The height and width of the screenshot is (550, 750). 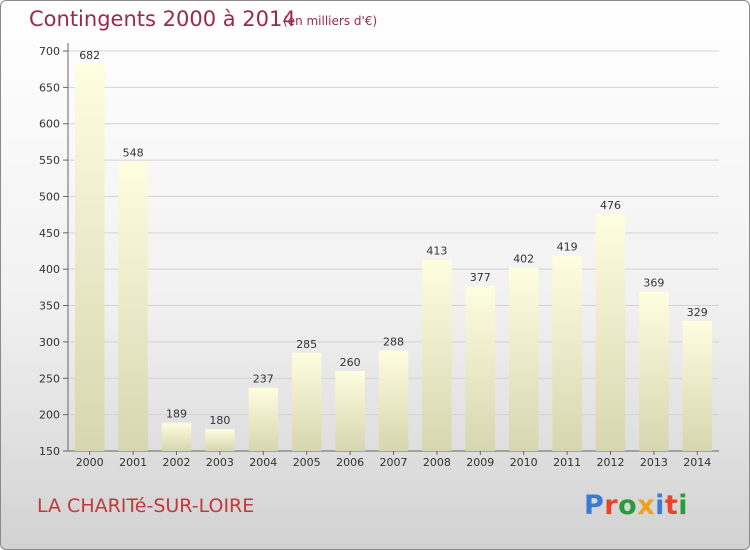 I want to click on y-tick-label: 200, so click(x=49, y=415).